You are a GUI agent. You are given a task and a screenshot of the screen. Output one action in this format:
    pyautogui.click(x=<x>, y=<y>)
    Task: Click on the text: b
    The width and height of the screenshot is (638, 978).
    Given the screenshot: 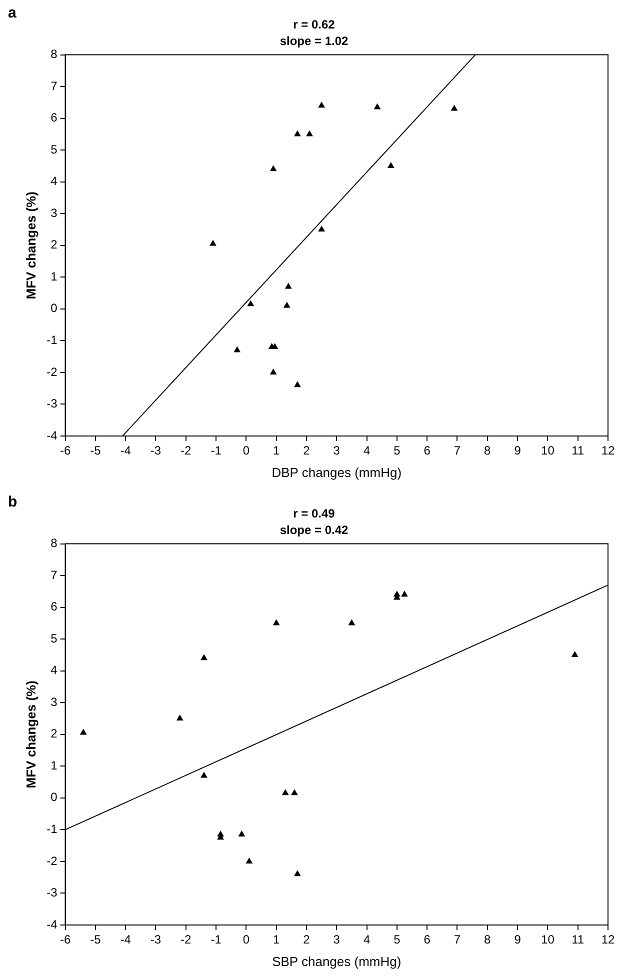 What is the action you would take?
    pyautogui.click(x=13, y=502)
    